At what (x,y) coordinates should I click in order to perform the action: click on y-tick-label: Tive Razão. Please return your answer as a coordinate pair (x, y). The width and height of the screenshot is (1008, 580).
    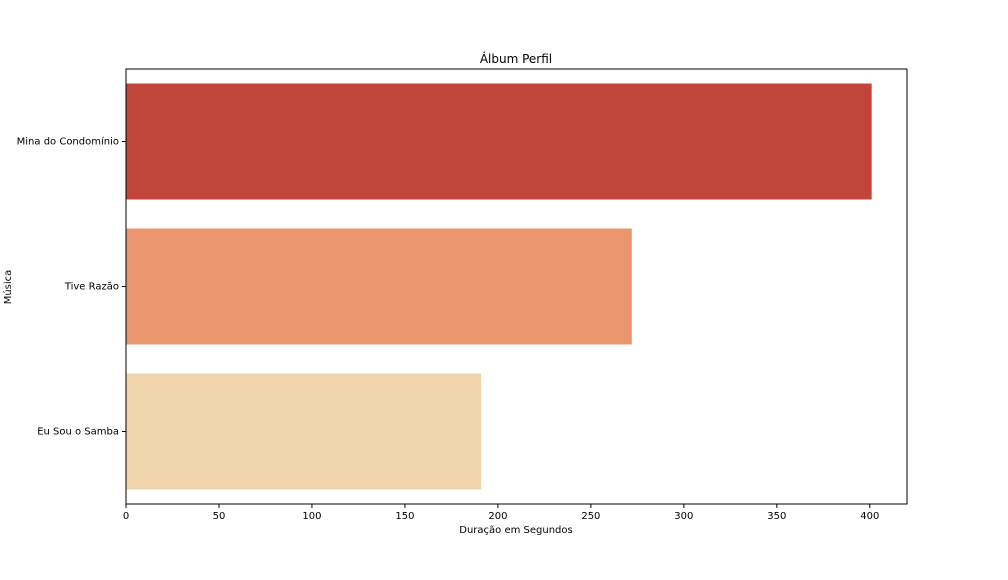
    Looking at the image, I should click on (91, 287).